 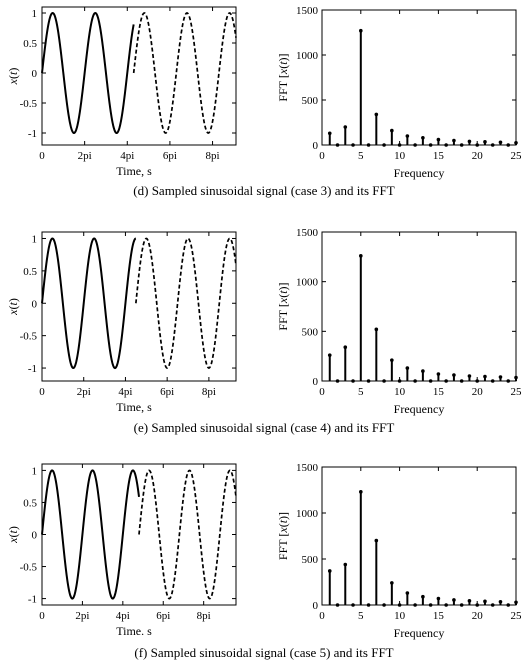 What do you see at coordinates (517, 156) in the screenshot?
I see `x-tick-label: 25` at bounding box center [517, 156].